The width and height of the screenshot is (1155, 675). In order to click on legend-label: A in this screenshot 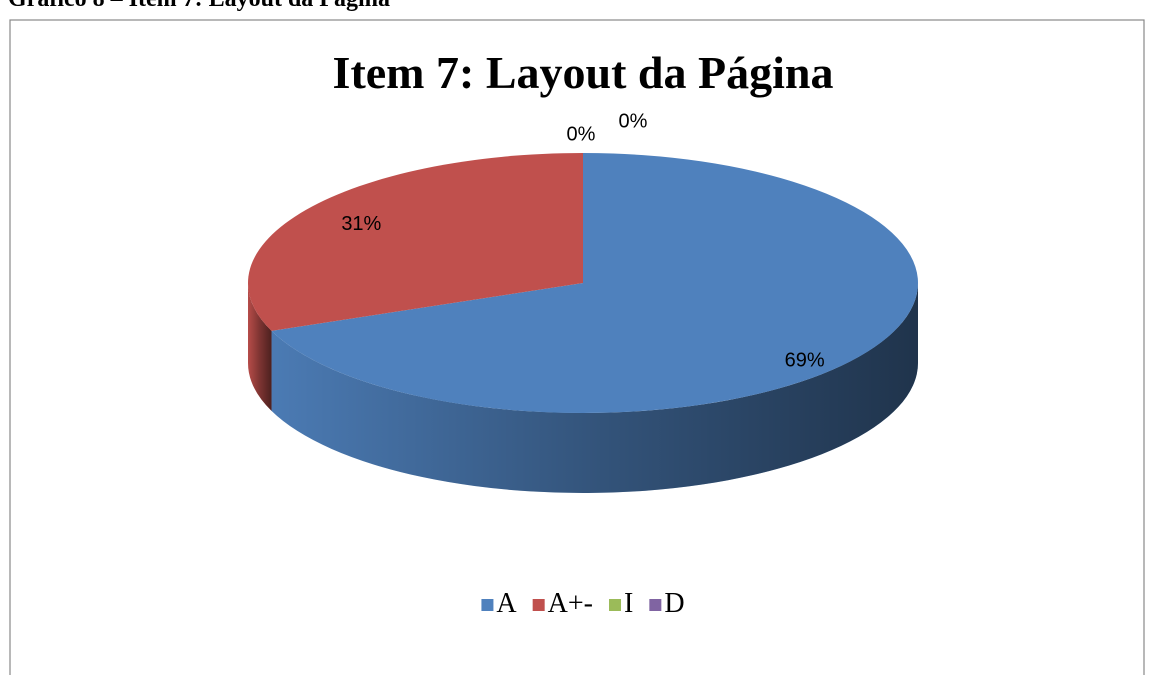, I will do `click(506, 603)`.